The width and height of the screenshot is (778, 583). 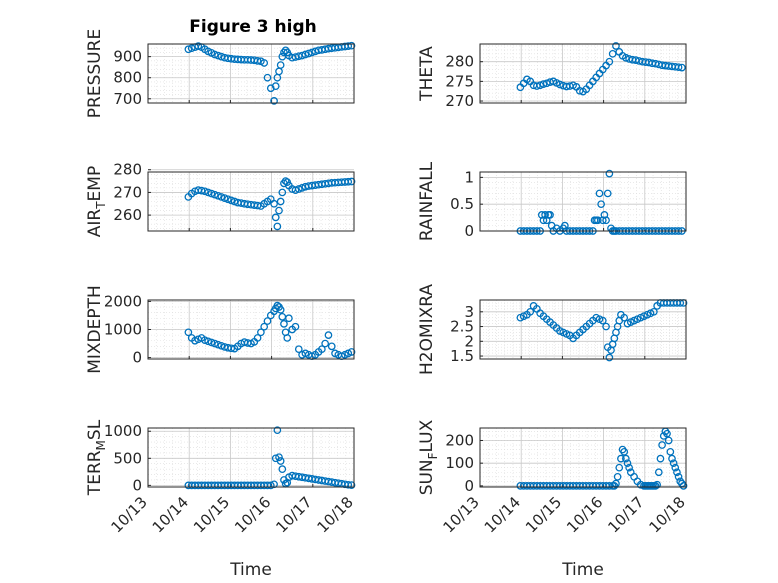 What do you see at coordinates (582, 570) in the screenshot?
I see `x-axis-label: Time` at bounding box center [582, 570].